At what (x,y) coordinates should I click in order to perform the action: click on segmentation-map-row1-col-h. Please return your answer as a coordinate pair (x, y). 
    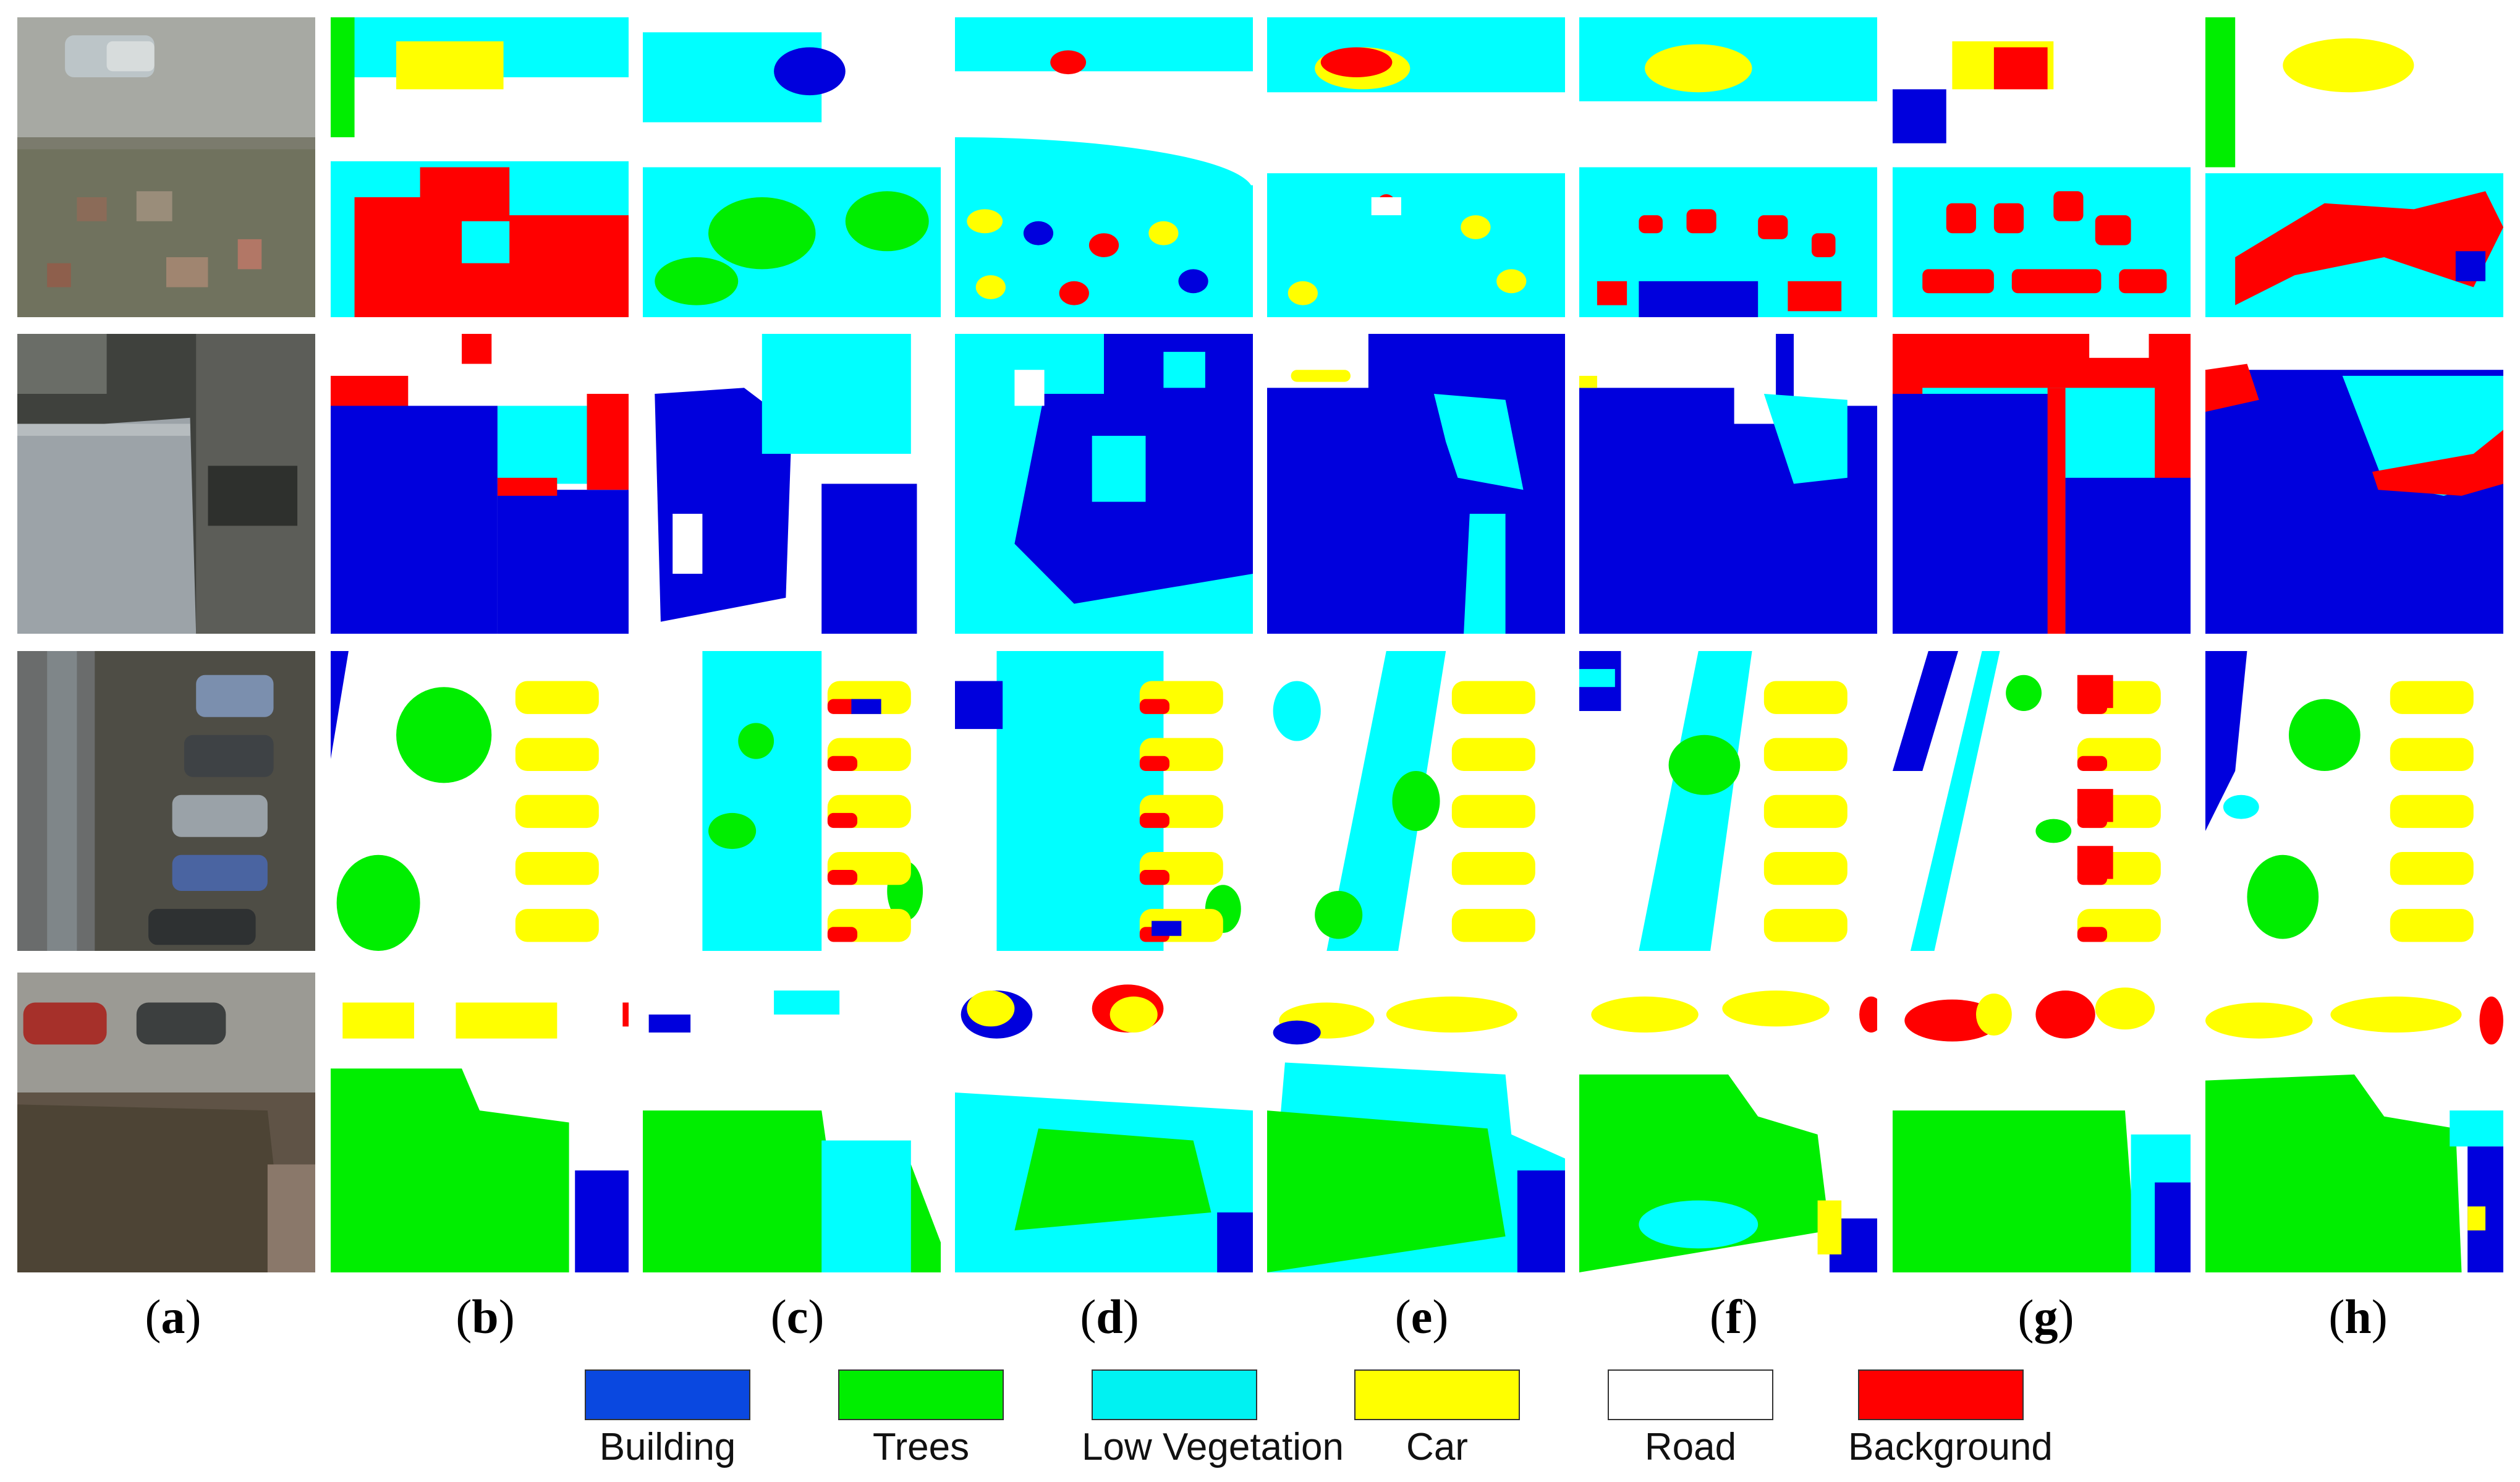
    Looking at the image, I should click on (2354, 167).